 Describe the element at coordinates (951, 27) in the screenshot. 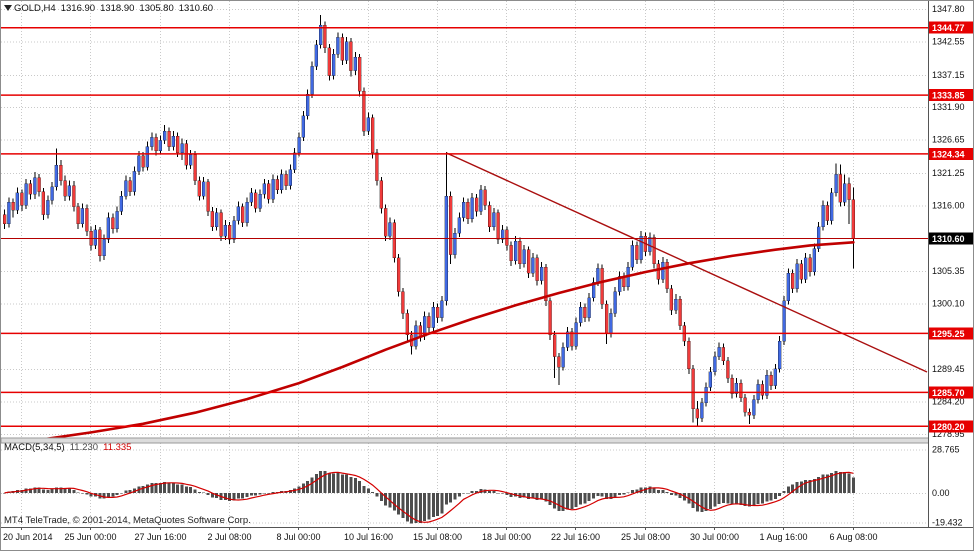

I see `level-price-box` at that location.